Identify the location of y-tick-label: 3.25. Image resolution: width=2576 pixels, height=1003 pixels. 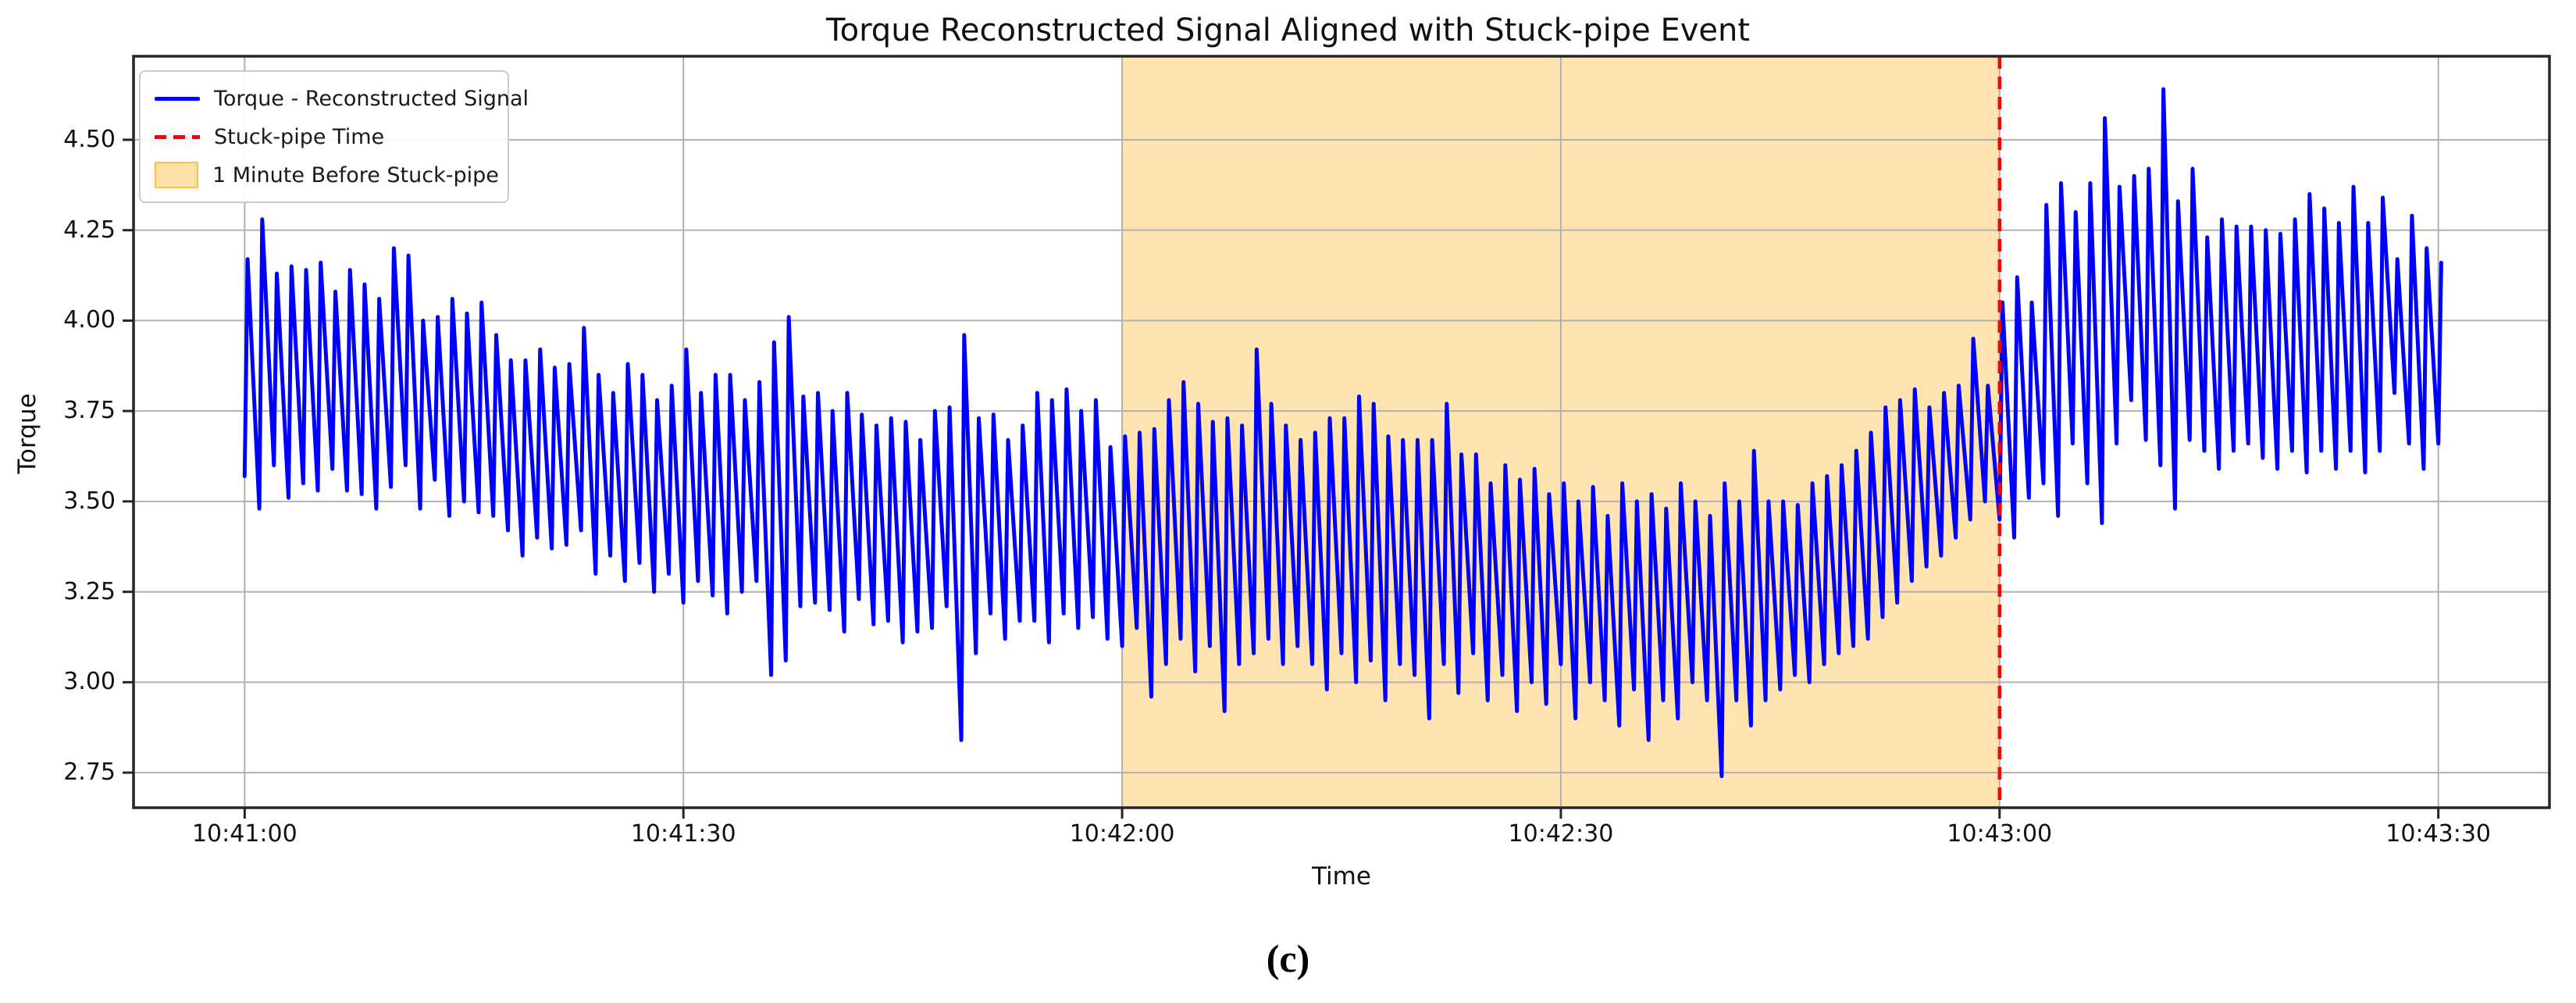
(89, 591).